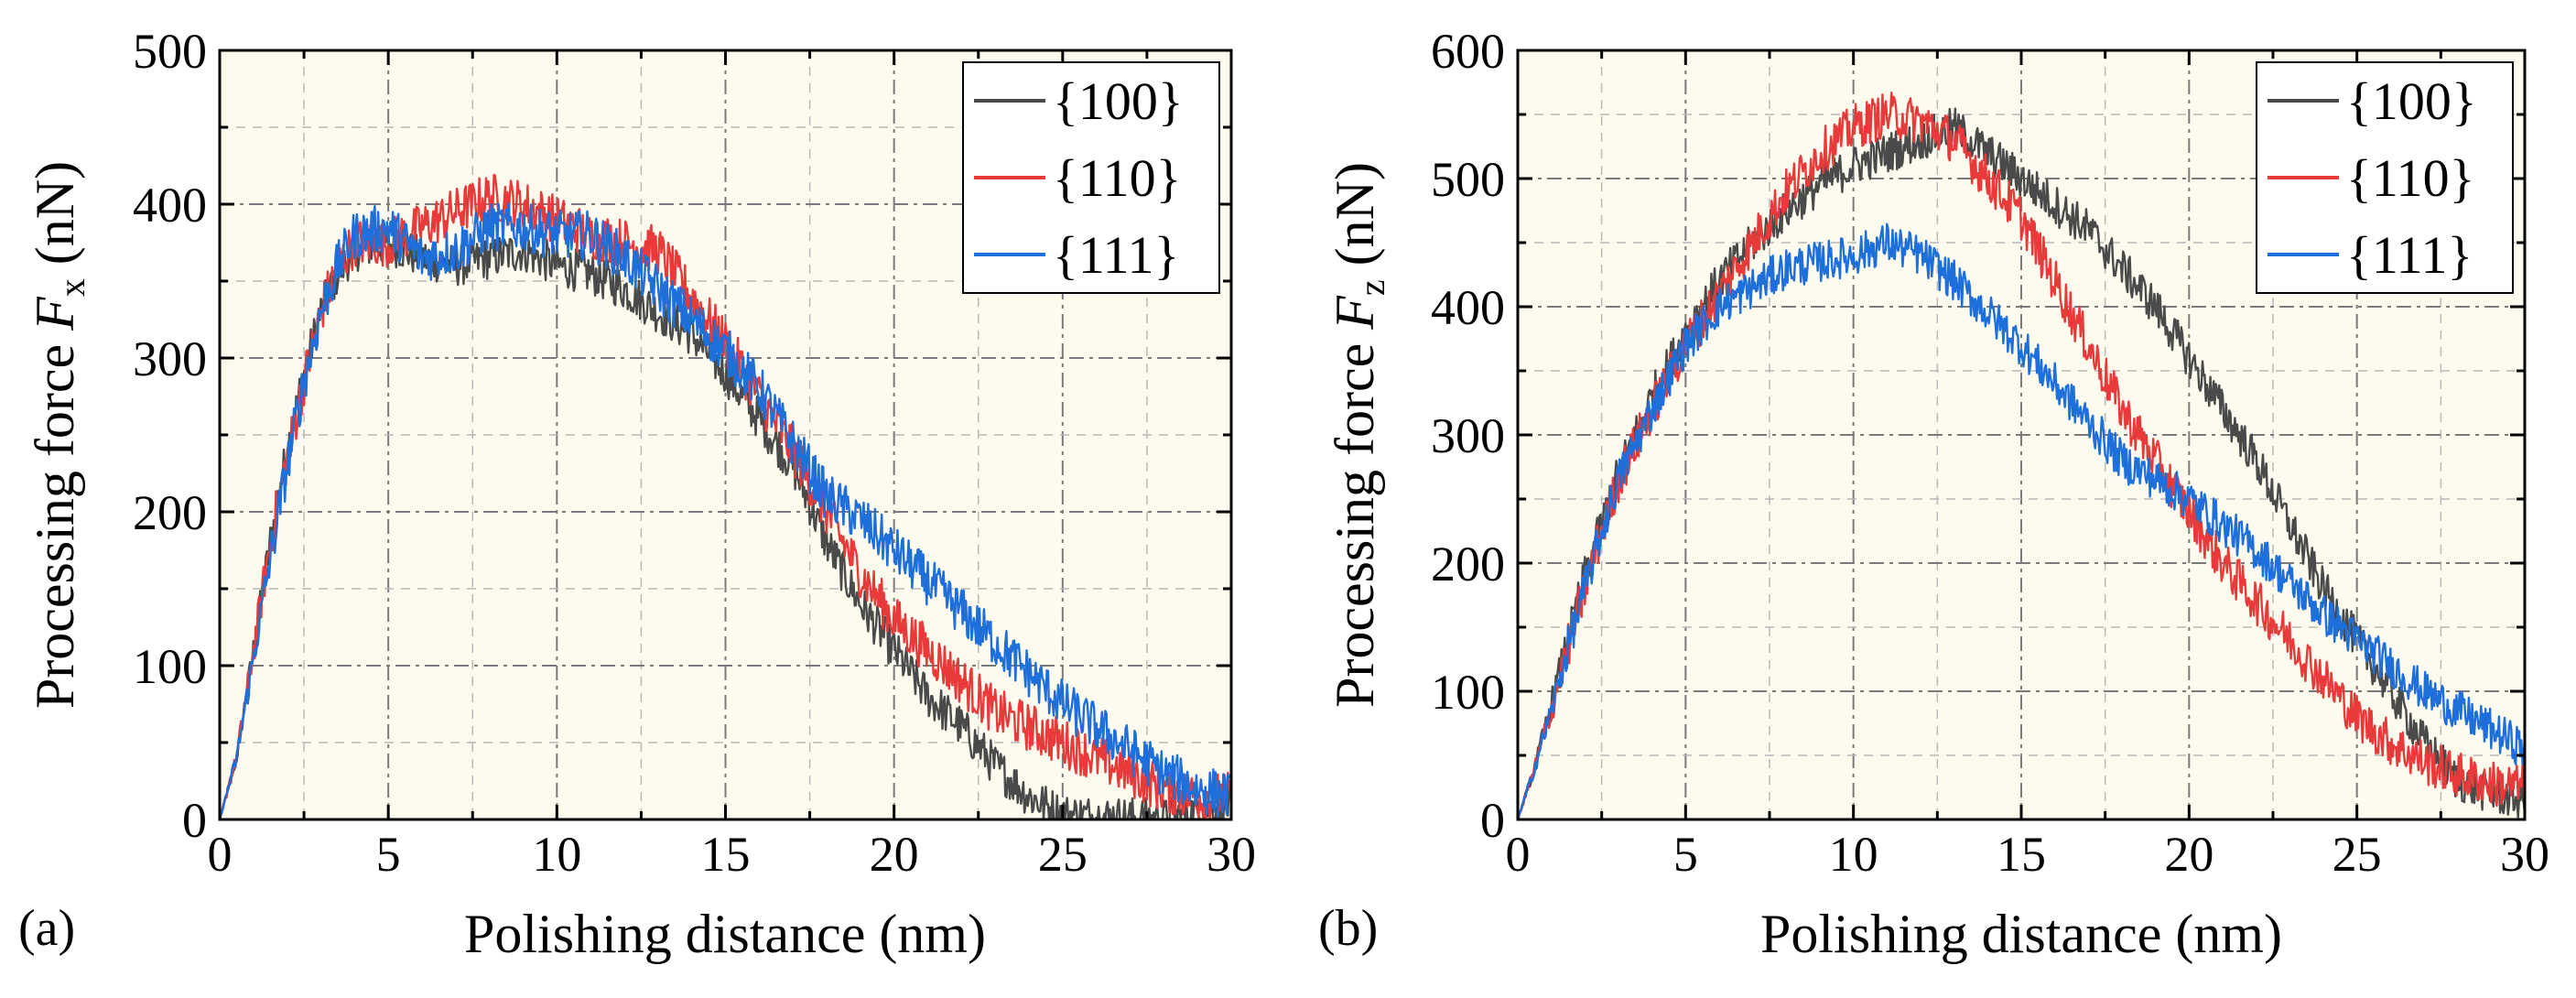 The height and width of the screenshot is (998, 2576). Describe the element at coordinates (2021, 934) in the screenshot. I see `panel-b-x-axis-label: Polishing distance (nm)` at that location.